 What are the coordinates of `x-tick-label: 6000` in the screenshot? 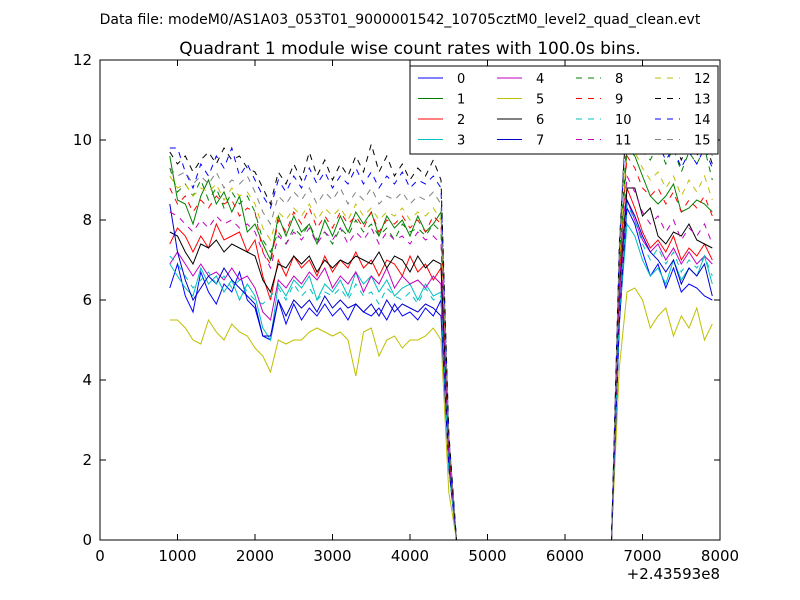 It's located at (565, 556).